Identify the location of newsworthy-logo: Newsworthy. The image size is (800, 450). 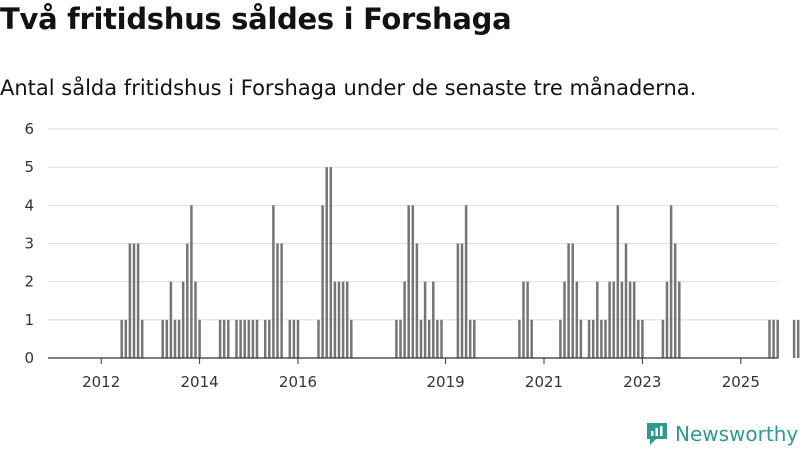
(721, 434).